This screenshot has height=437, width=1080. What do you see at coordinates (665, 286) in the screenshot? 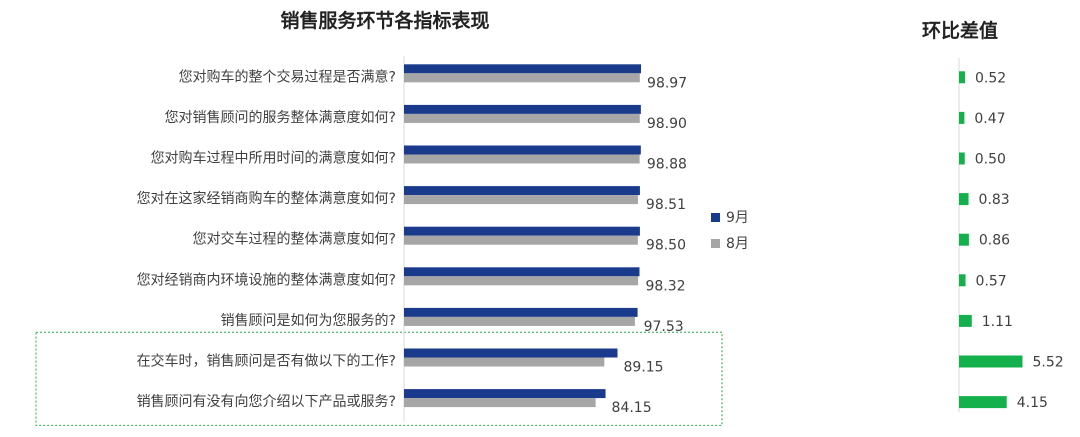
I see `data-label: 98.32` at bounding box center [665, 286].